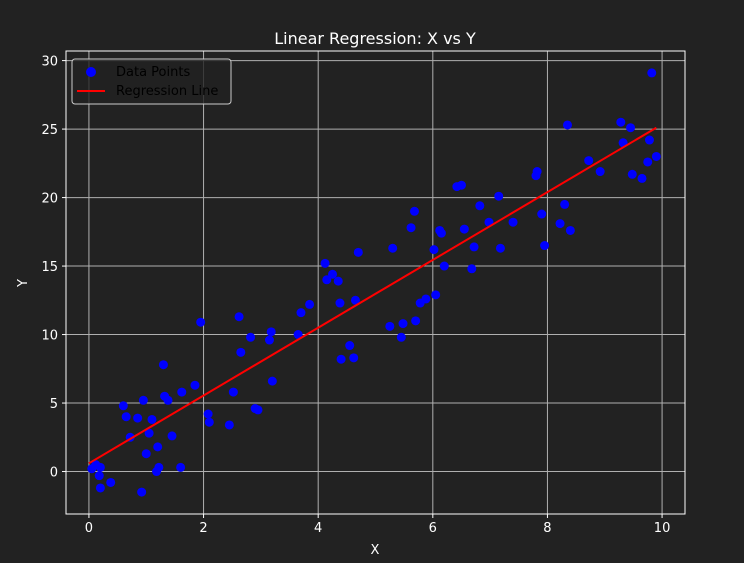 The height and width of the screenshot is (563, 744). Describe the element at coordinates (318, 528) in the screenshot. I see `x-tick-label: 4` at that location.